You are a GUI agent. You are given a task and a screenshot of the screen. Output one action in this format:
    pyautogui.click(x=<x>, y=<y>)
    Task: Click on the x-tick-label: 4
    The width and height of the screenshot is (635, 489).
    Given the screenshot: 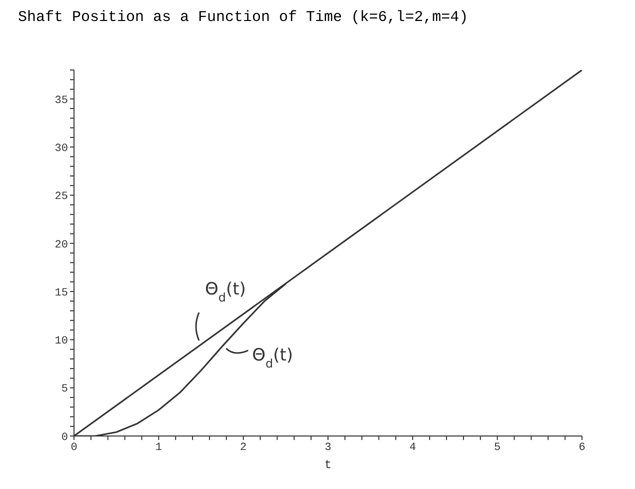 What is the action you would take?
    pyautogui.click(x=412, y=448)
    